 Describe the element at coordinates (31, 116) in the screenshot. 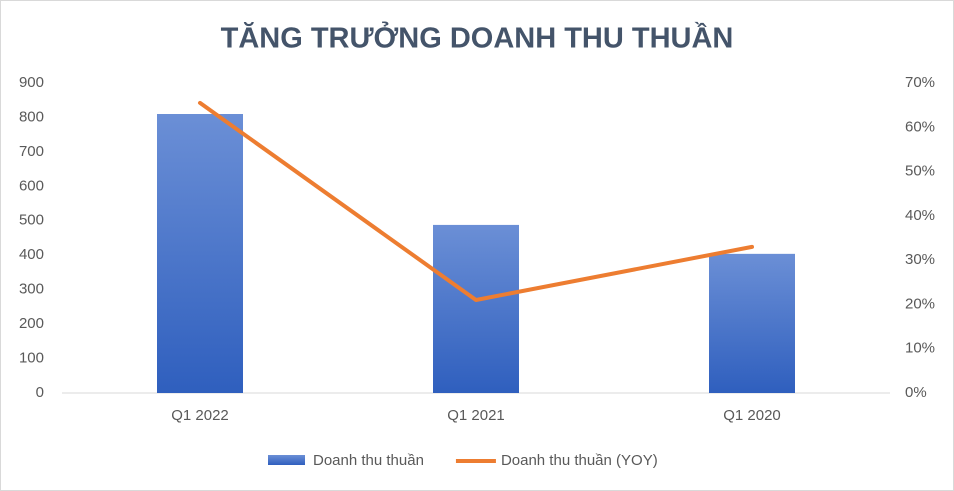

I see `y-tick-label: 800` at that location.